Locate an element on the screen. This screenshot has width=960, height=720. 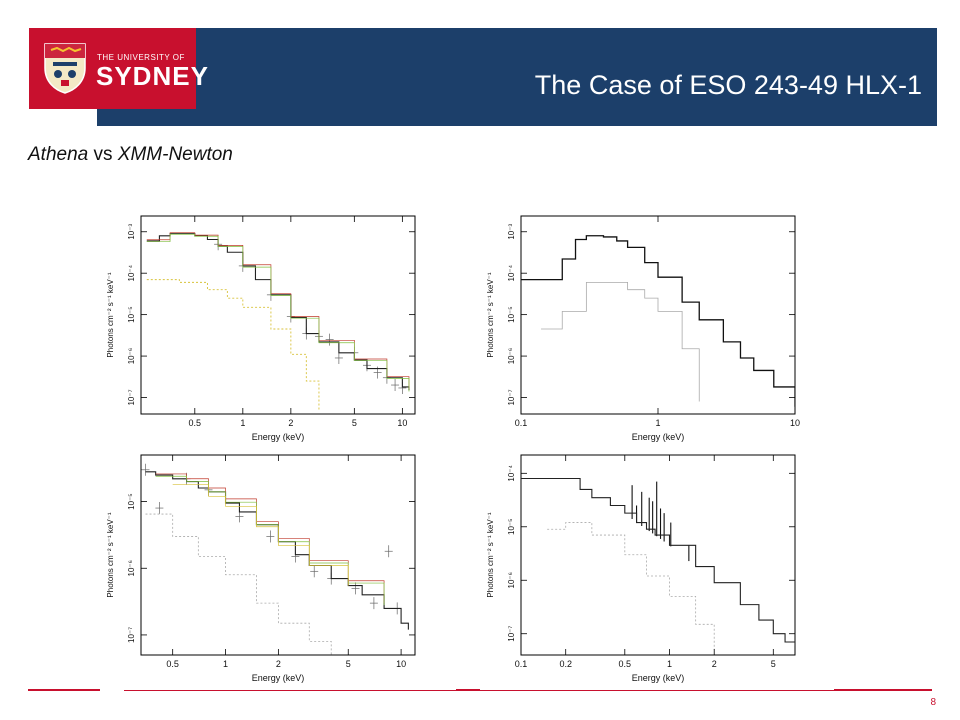
university-logo: THE UNIVERSITY OF SYDNEY is located at coordinates (118, 68).